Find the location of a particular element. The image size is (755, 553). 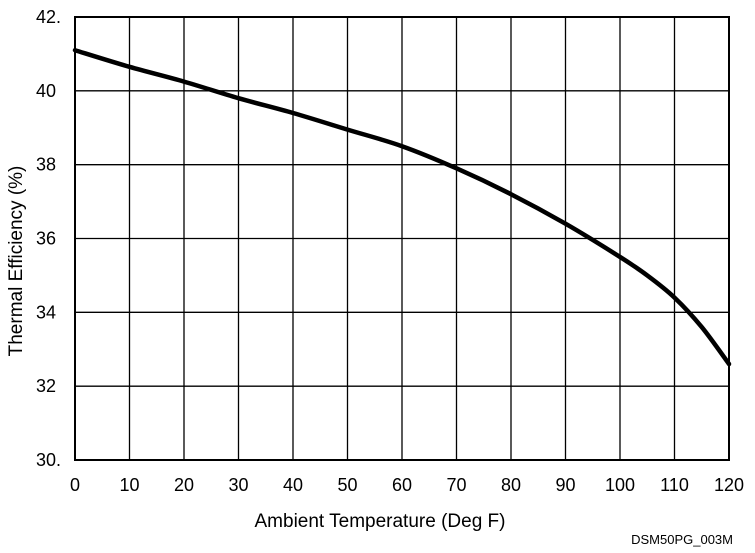

x-tick-label: 110 is located at coordinates (674, 485).